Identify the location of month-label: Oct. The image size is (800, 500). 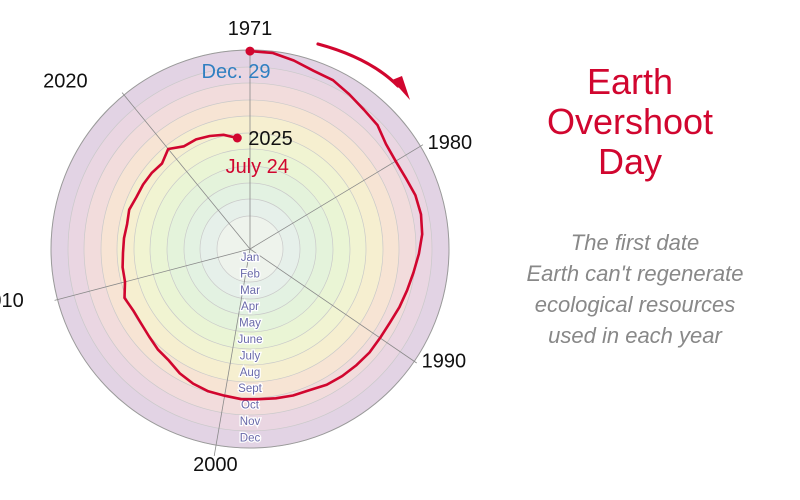
(250, 406).